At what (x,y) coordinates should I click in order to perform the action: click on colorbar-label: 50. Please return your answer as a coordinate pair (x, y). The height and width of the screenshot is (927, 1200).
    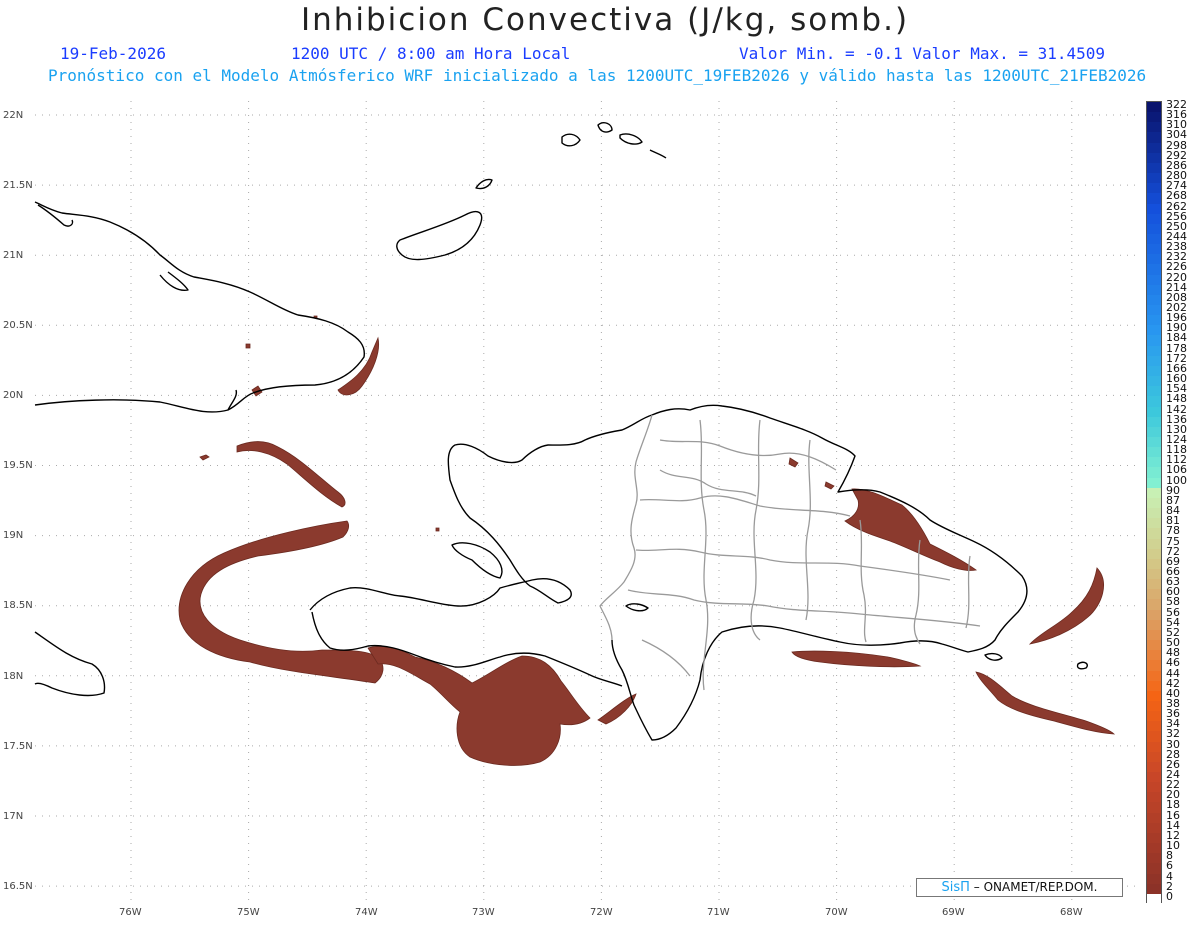
    Looking at the image, I should click on (1173, 643).